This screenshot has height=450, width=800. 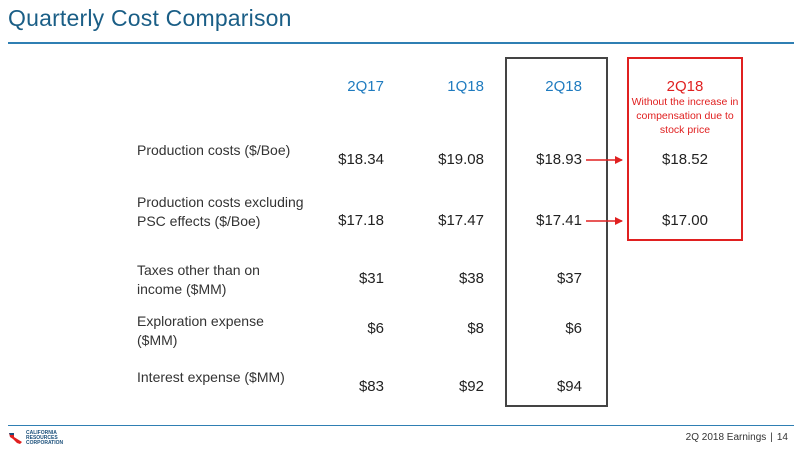 What do you see at coordinates (361, 159) in the screenshot?
I see `cell-production-costs-2q17: $18.34` at bounding box center [361, 159].